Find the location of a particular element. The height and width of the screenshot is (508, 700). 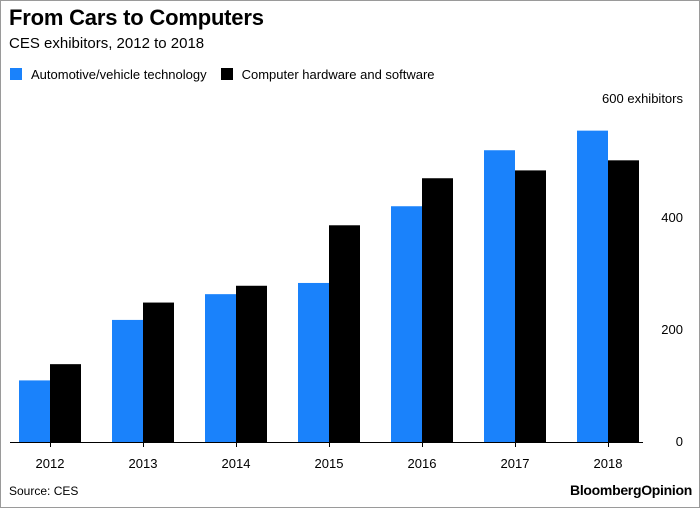

legend-item-computer: Computer hardware and software is located at coordinates (327, 74).